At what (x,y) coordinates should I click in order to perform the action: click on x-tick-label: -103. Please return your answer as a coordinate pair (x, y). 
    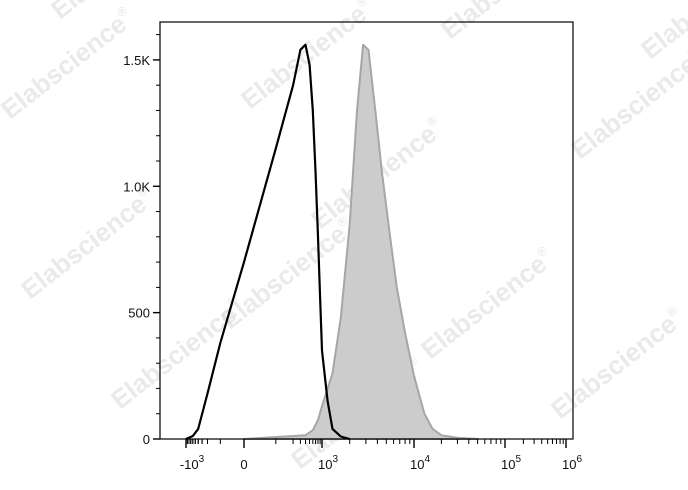
    Looking at the image, I should click on (192, 463).